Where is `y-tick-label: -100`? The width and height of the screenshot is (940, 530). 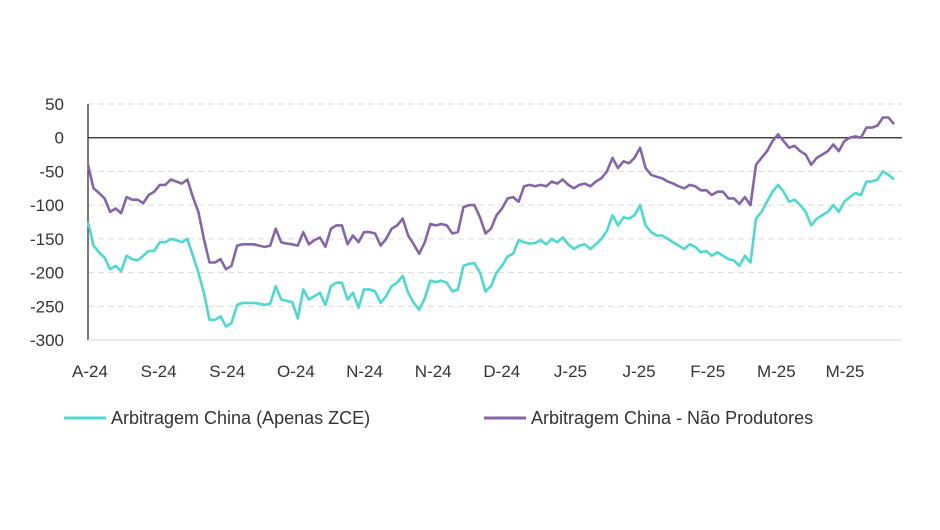 y-tick-label: -100 is located at coordinates (47, 205).